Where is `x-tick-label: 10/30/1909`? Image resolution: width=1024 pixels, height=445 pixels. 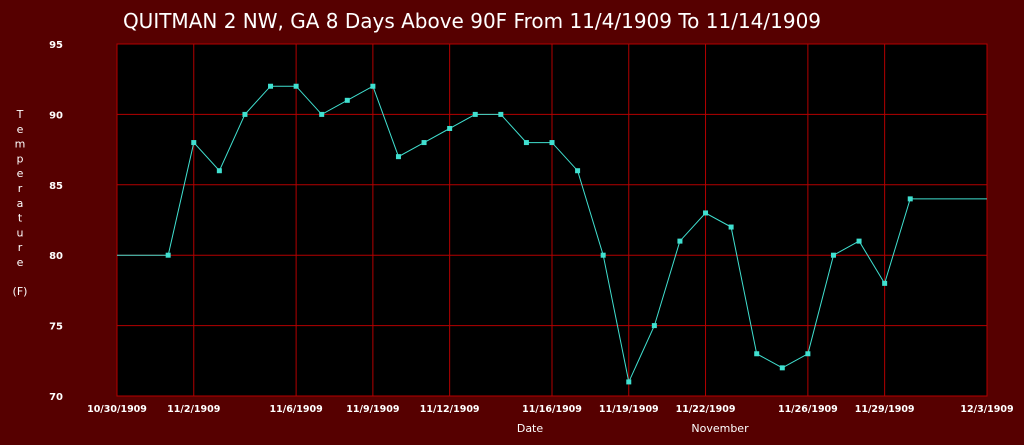
x-tick-label: 10/30/1909 is located at coordinates (117, 409).